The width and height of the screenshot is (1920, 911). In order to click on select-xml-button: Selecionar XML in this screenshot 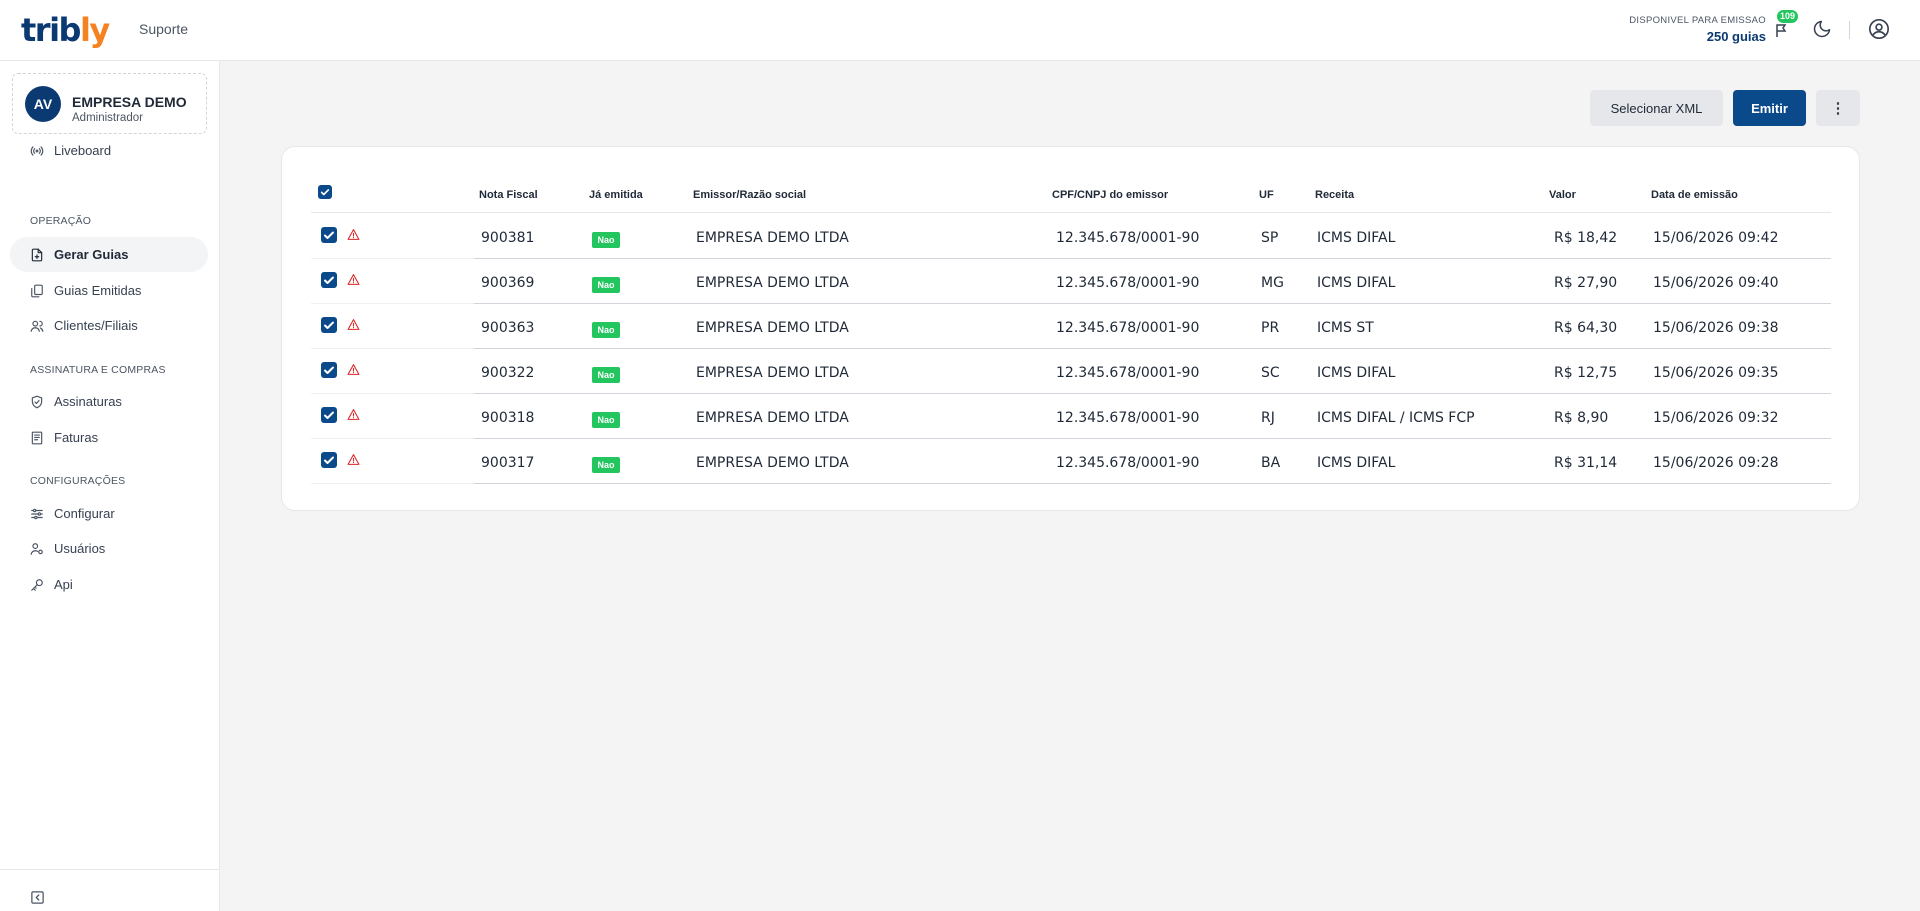, I will do `click(1656, 108)`.